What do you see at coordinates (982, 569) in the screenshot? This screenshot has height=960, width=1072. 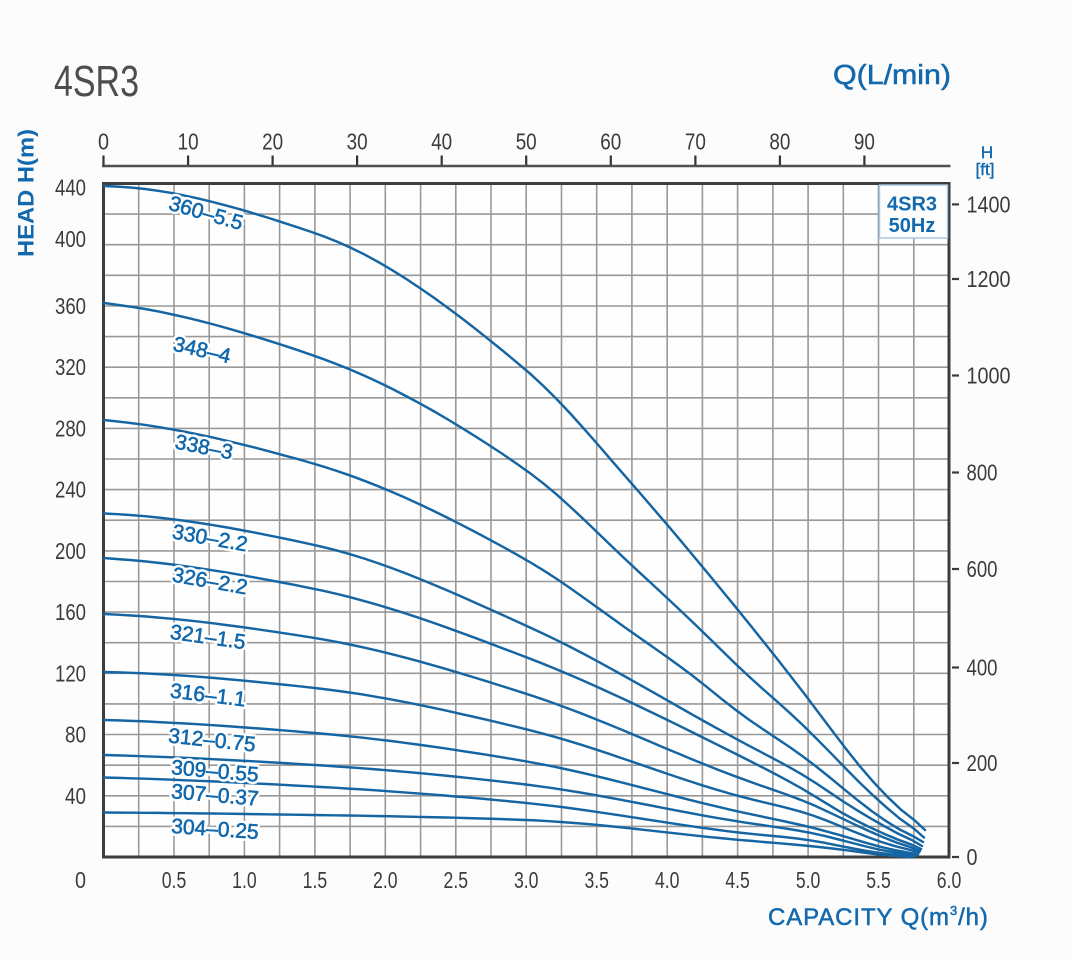 I see `svg-text: 600` at bounding box center [982, 569].